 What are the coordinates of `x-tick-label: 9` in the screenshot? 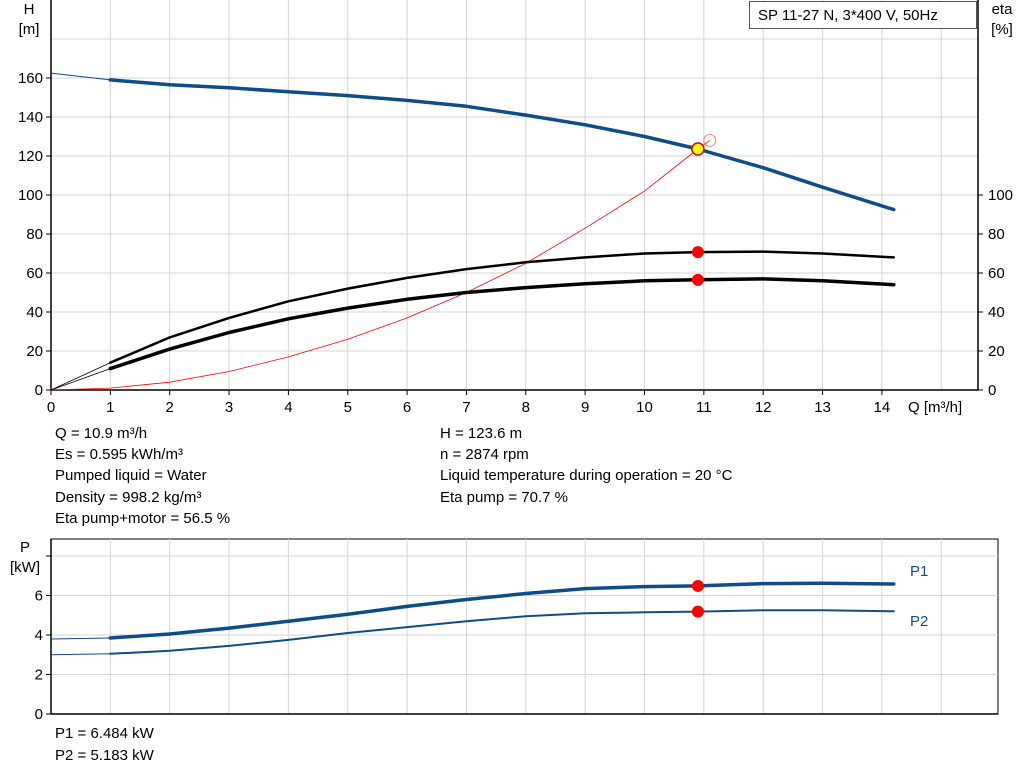 It's located at (585, 407).